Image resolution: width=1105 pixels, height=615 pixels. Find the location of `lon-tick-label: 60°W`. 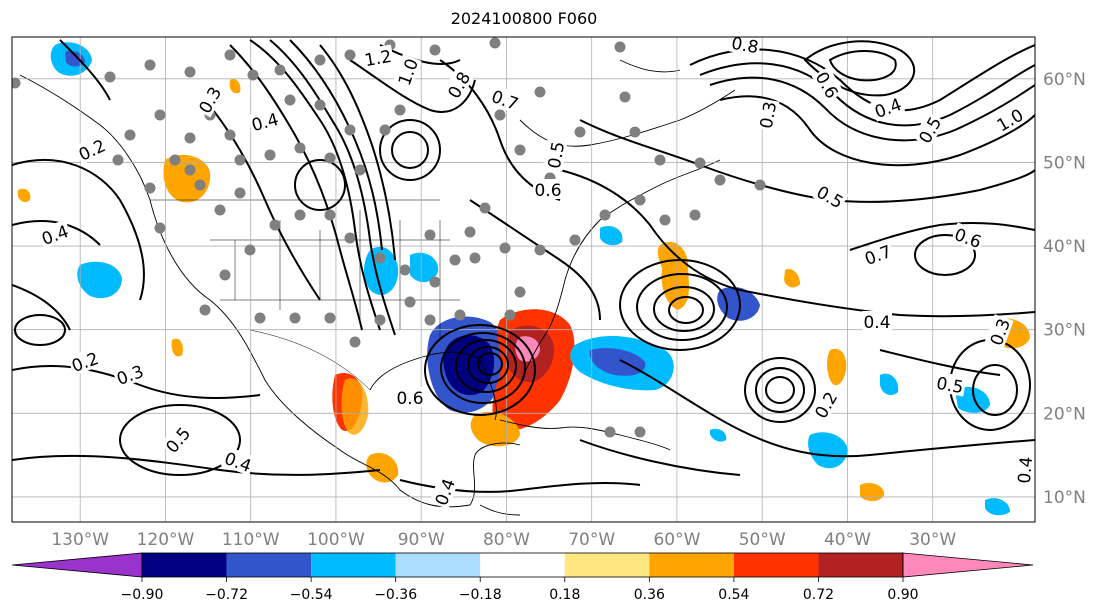

lon-tick-label: 60°W is located at coordinates (676, 540).